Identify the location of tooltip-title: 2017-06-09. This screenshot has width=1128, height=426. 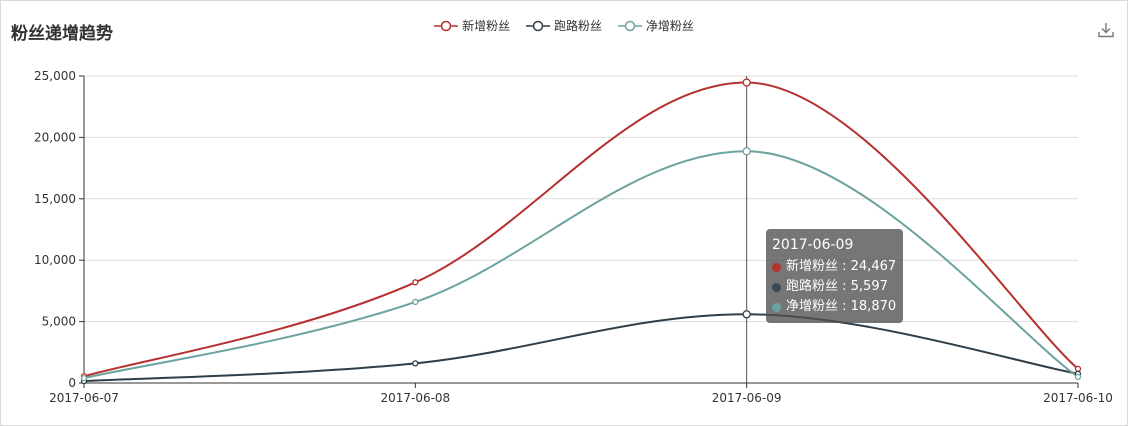
(813, 245).